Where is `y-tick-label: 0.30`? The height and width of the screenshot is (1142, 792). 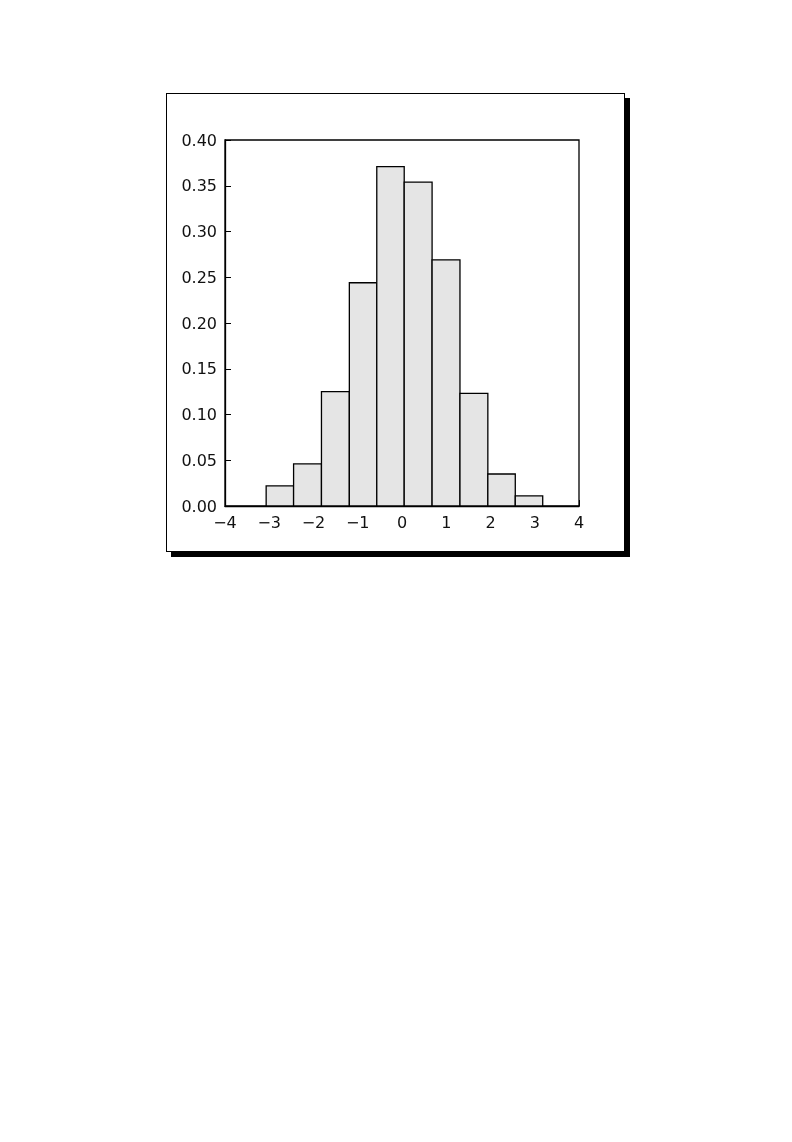 y-tick-label: 0.30 is located at coordinates (199, 231).